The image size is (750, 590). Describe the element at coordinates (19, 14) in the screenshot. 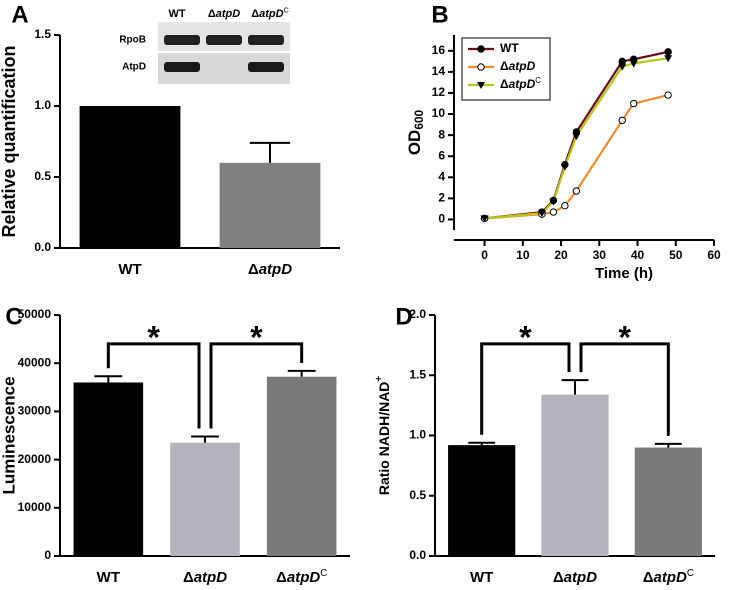

I see `panel-letter: A` at that location.